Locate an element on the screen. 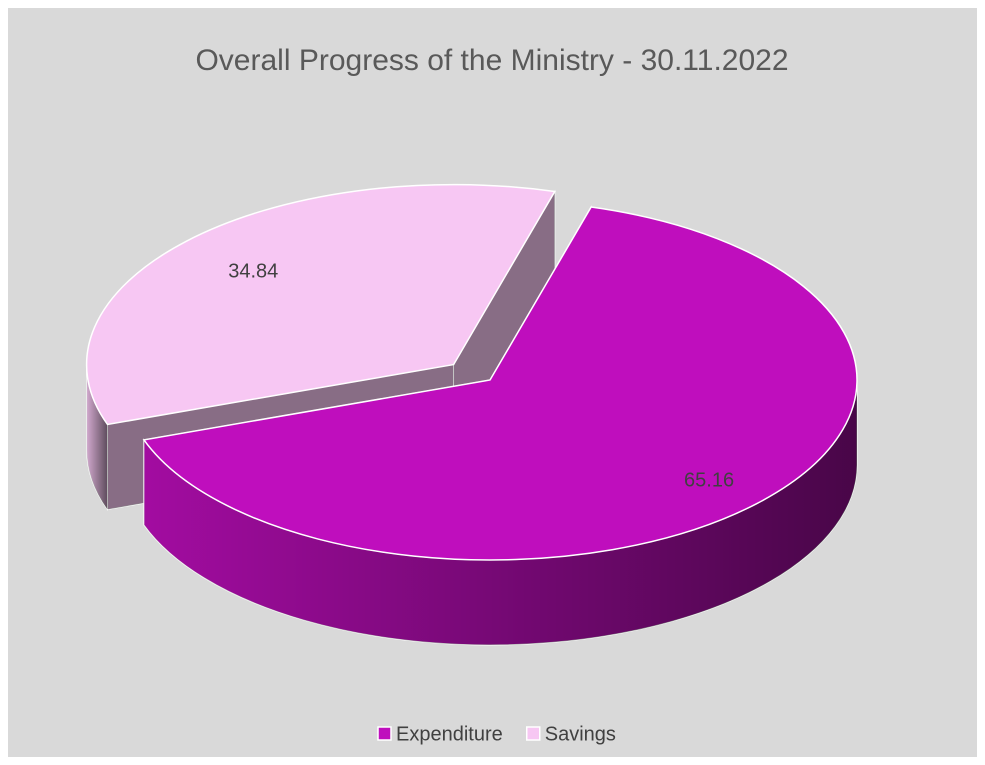 This screenshot has width=985, height=765. data-label: 65.16 is located at coordinates (709, 480).